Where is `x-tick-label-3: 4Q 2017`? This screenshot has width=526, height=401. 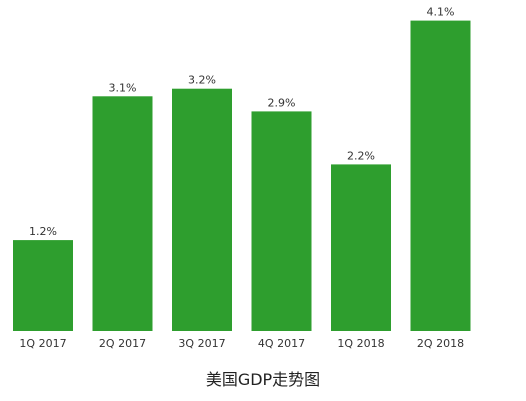 x-tick-label-3: 4Q 2017 is located at coordinates (281, 343).